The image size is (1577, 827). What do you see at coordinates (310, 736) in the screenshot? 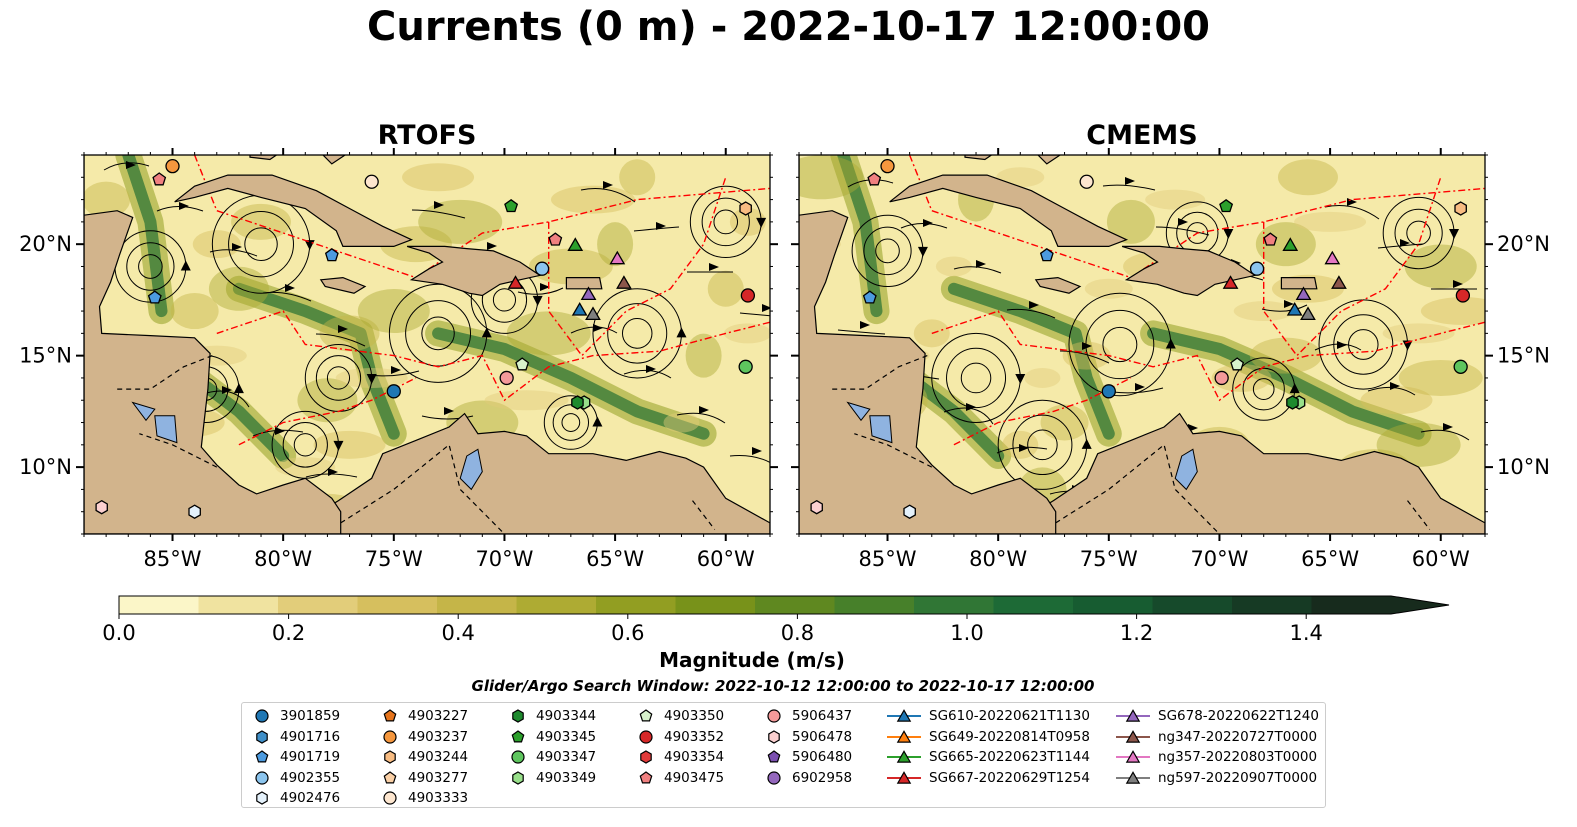
I see `legend-item-label: 4901716` at bounding box center [310, 736].